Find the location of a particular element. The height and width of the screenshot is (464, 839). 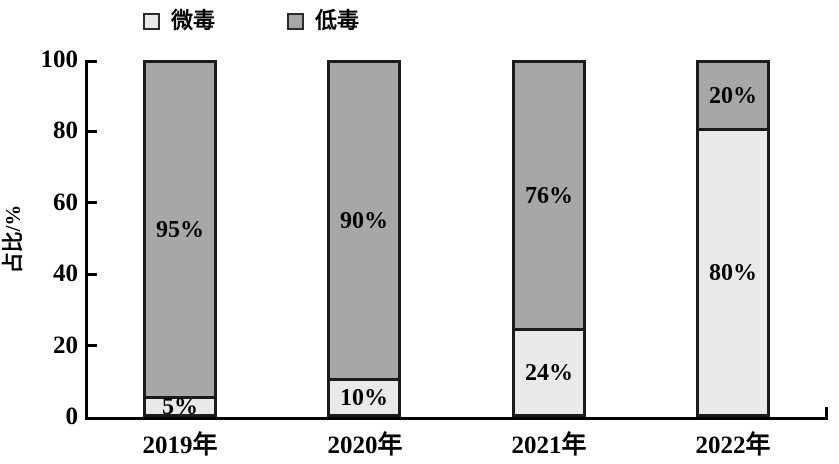

bar-value-label: 90% is located at coordinates (364, 220).